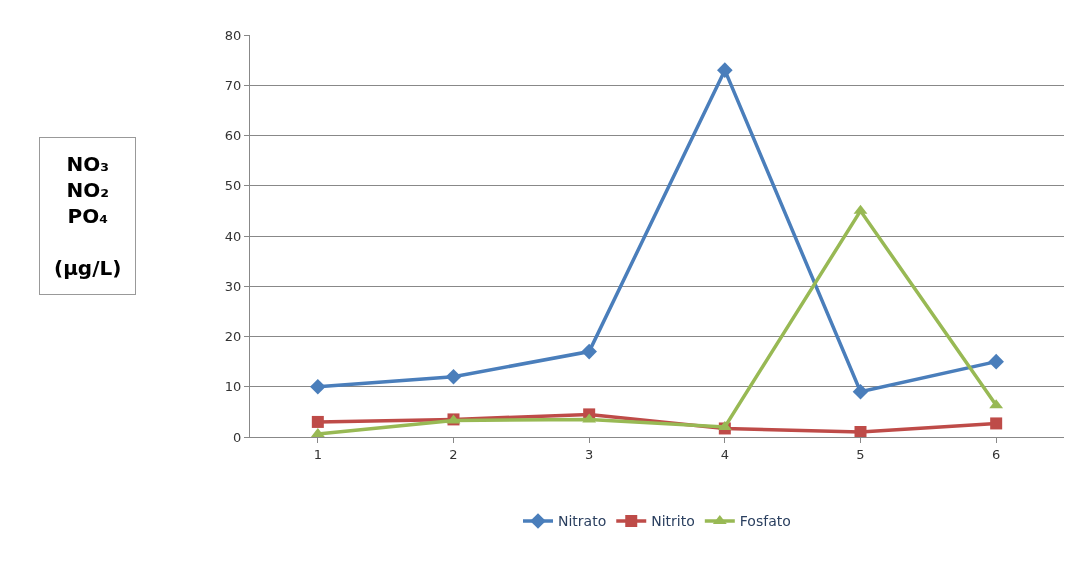  Describe the element at coordinates (582, 521) in the screenshot. I see `legend-label: Nitrato` at that location.